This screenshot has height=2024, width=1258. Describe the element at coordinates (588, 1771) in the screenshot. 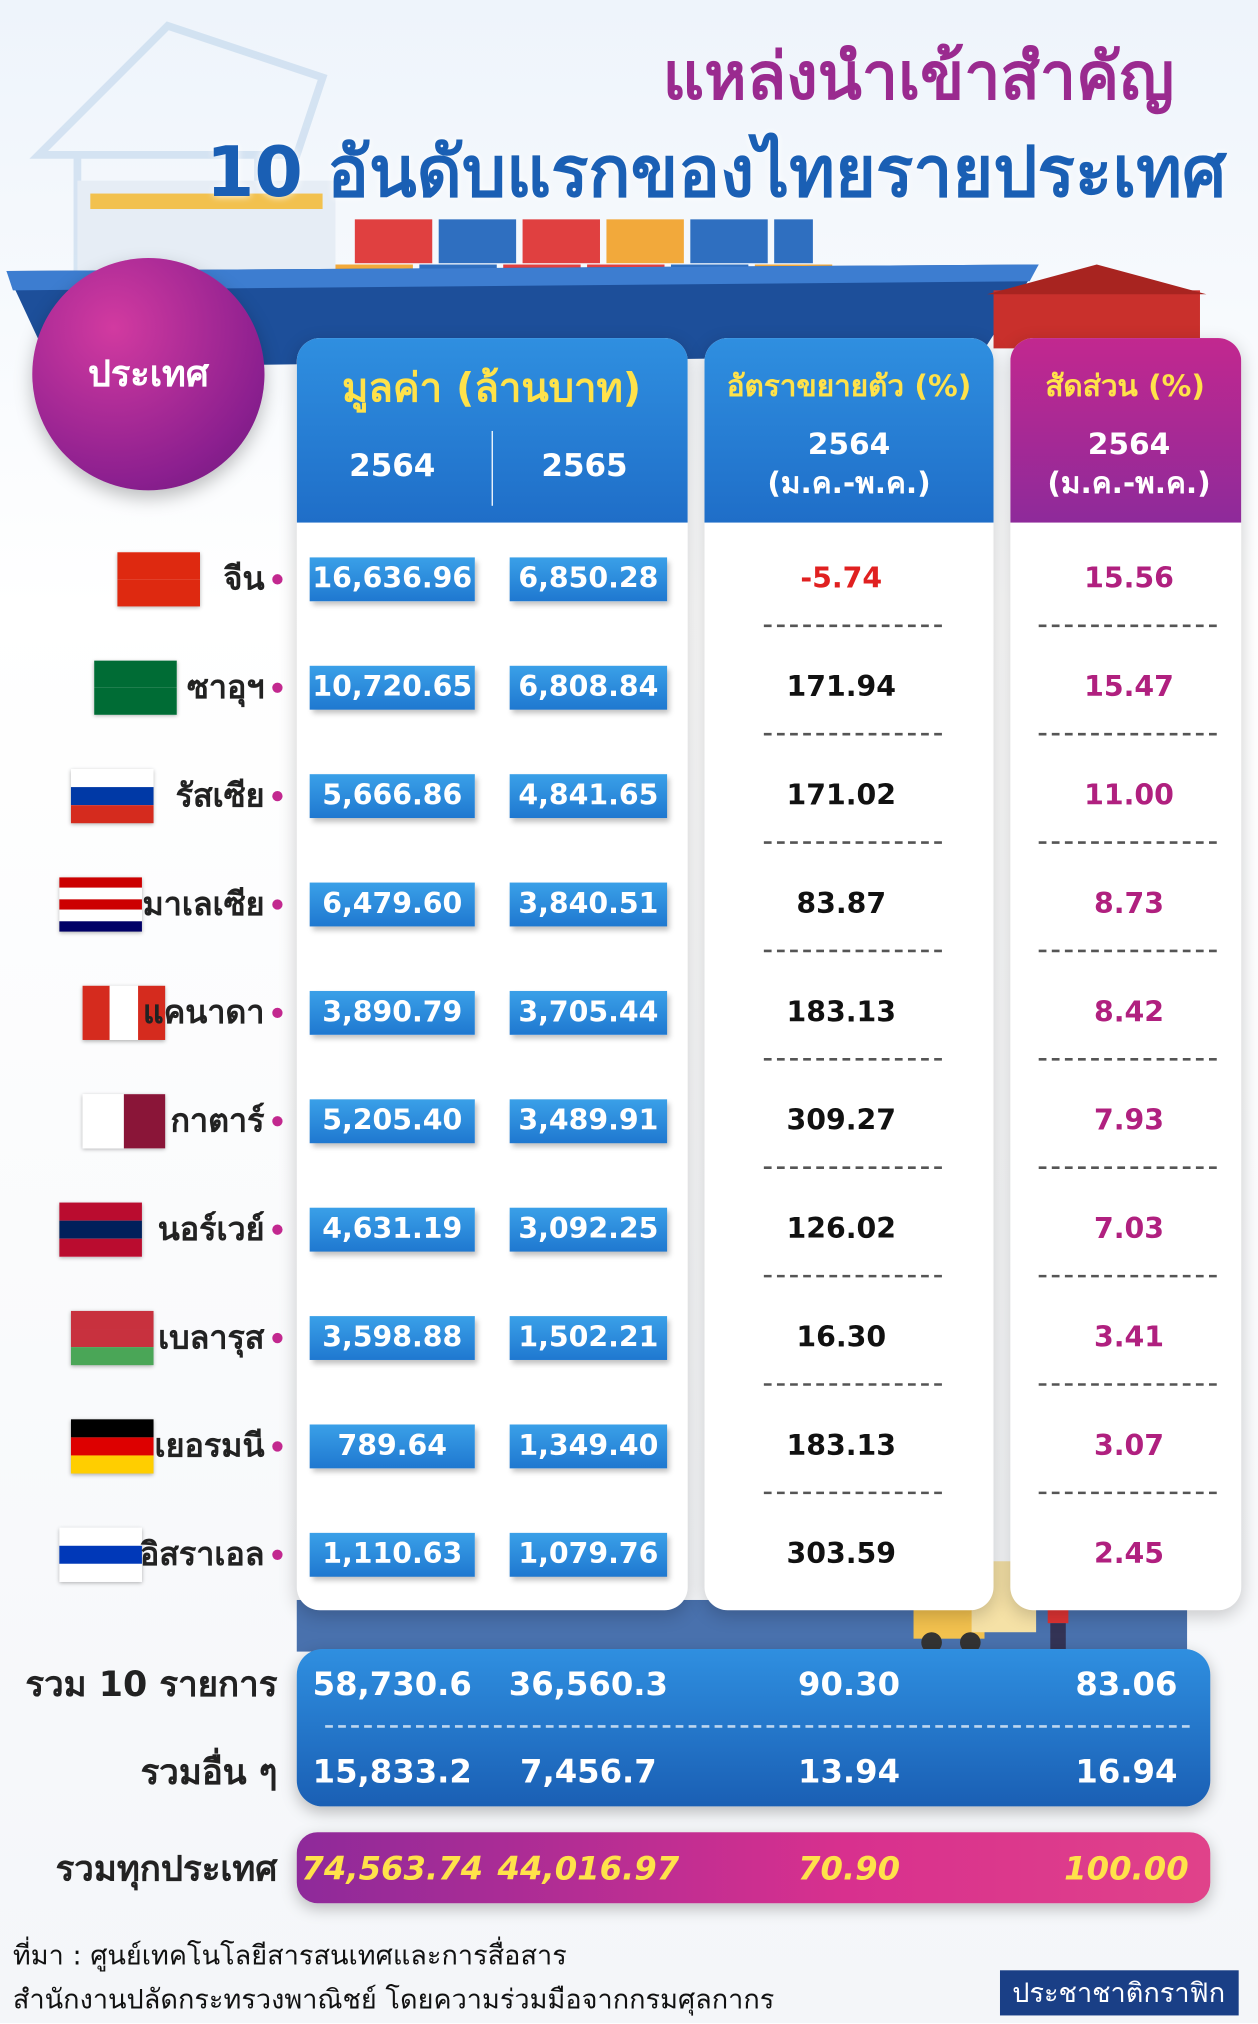

I see `total-value: 7,456.7` at that location.